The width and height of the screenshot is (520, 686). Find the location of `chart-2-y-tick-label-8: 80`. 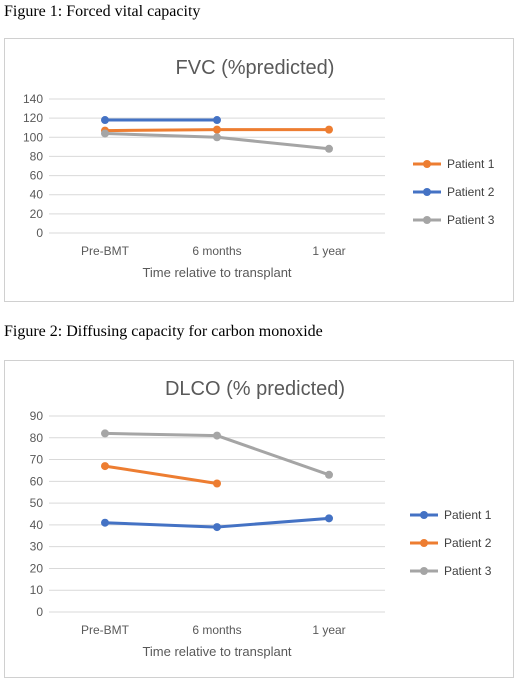

chart-2-y-tick-label-8: 80 is located at coordinates (37, 438).